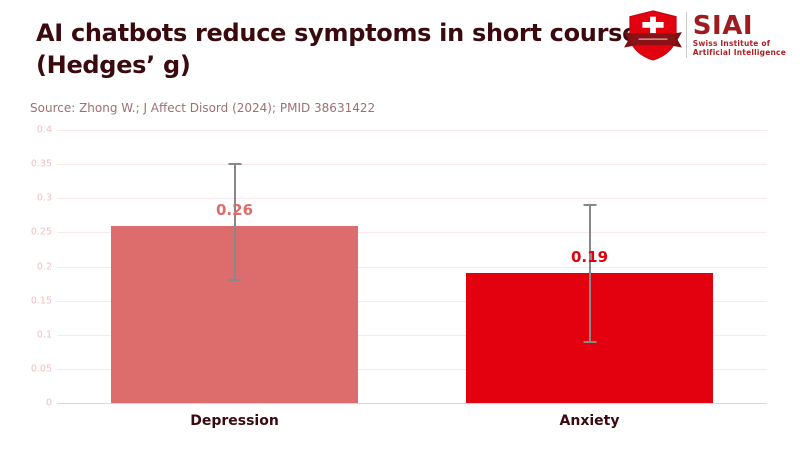  I want to click on y-tick-label: 0, so click(48, 403).